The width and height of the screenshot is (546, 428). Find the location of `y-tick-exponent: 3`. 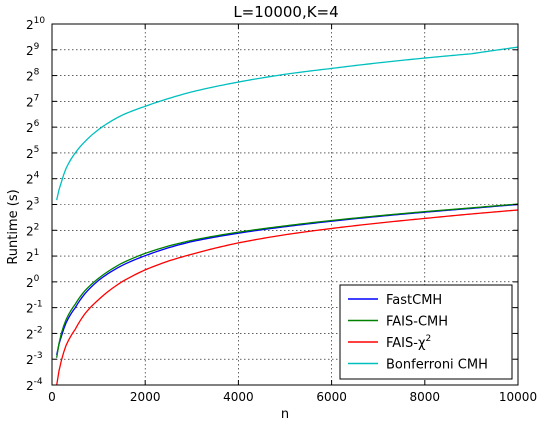

y-tick-exponent: 3 is located at coordinates (37, 202).